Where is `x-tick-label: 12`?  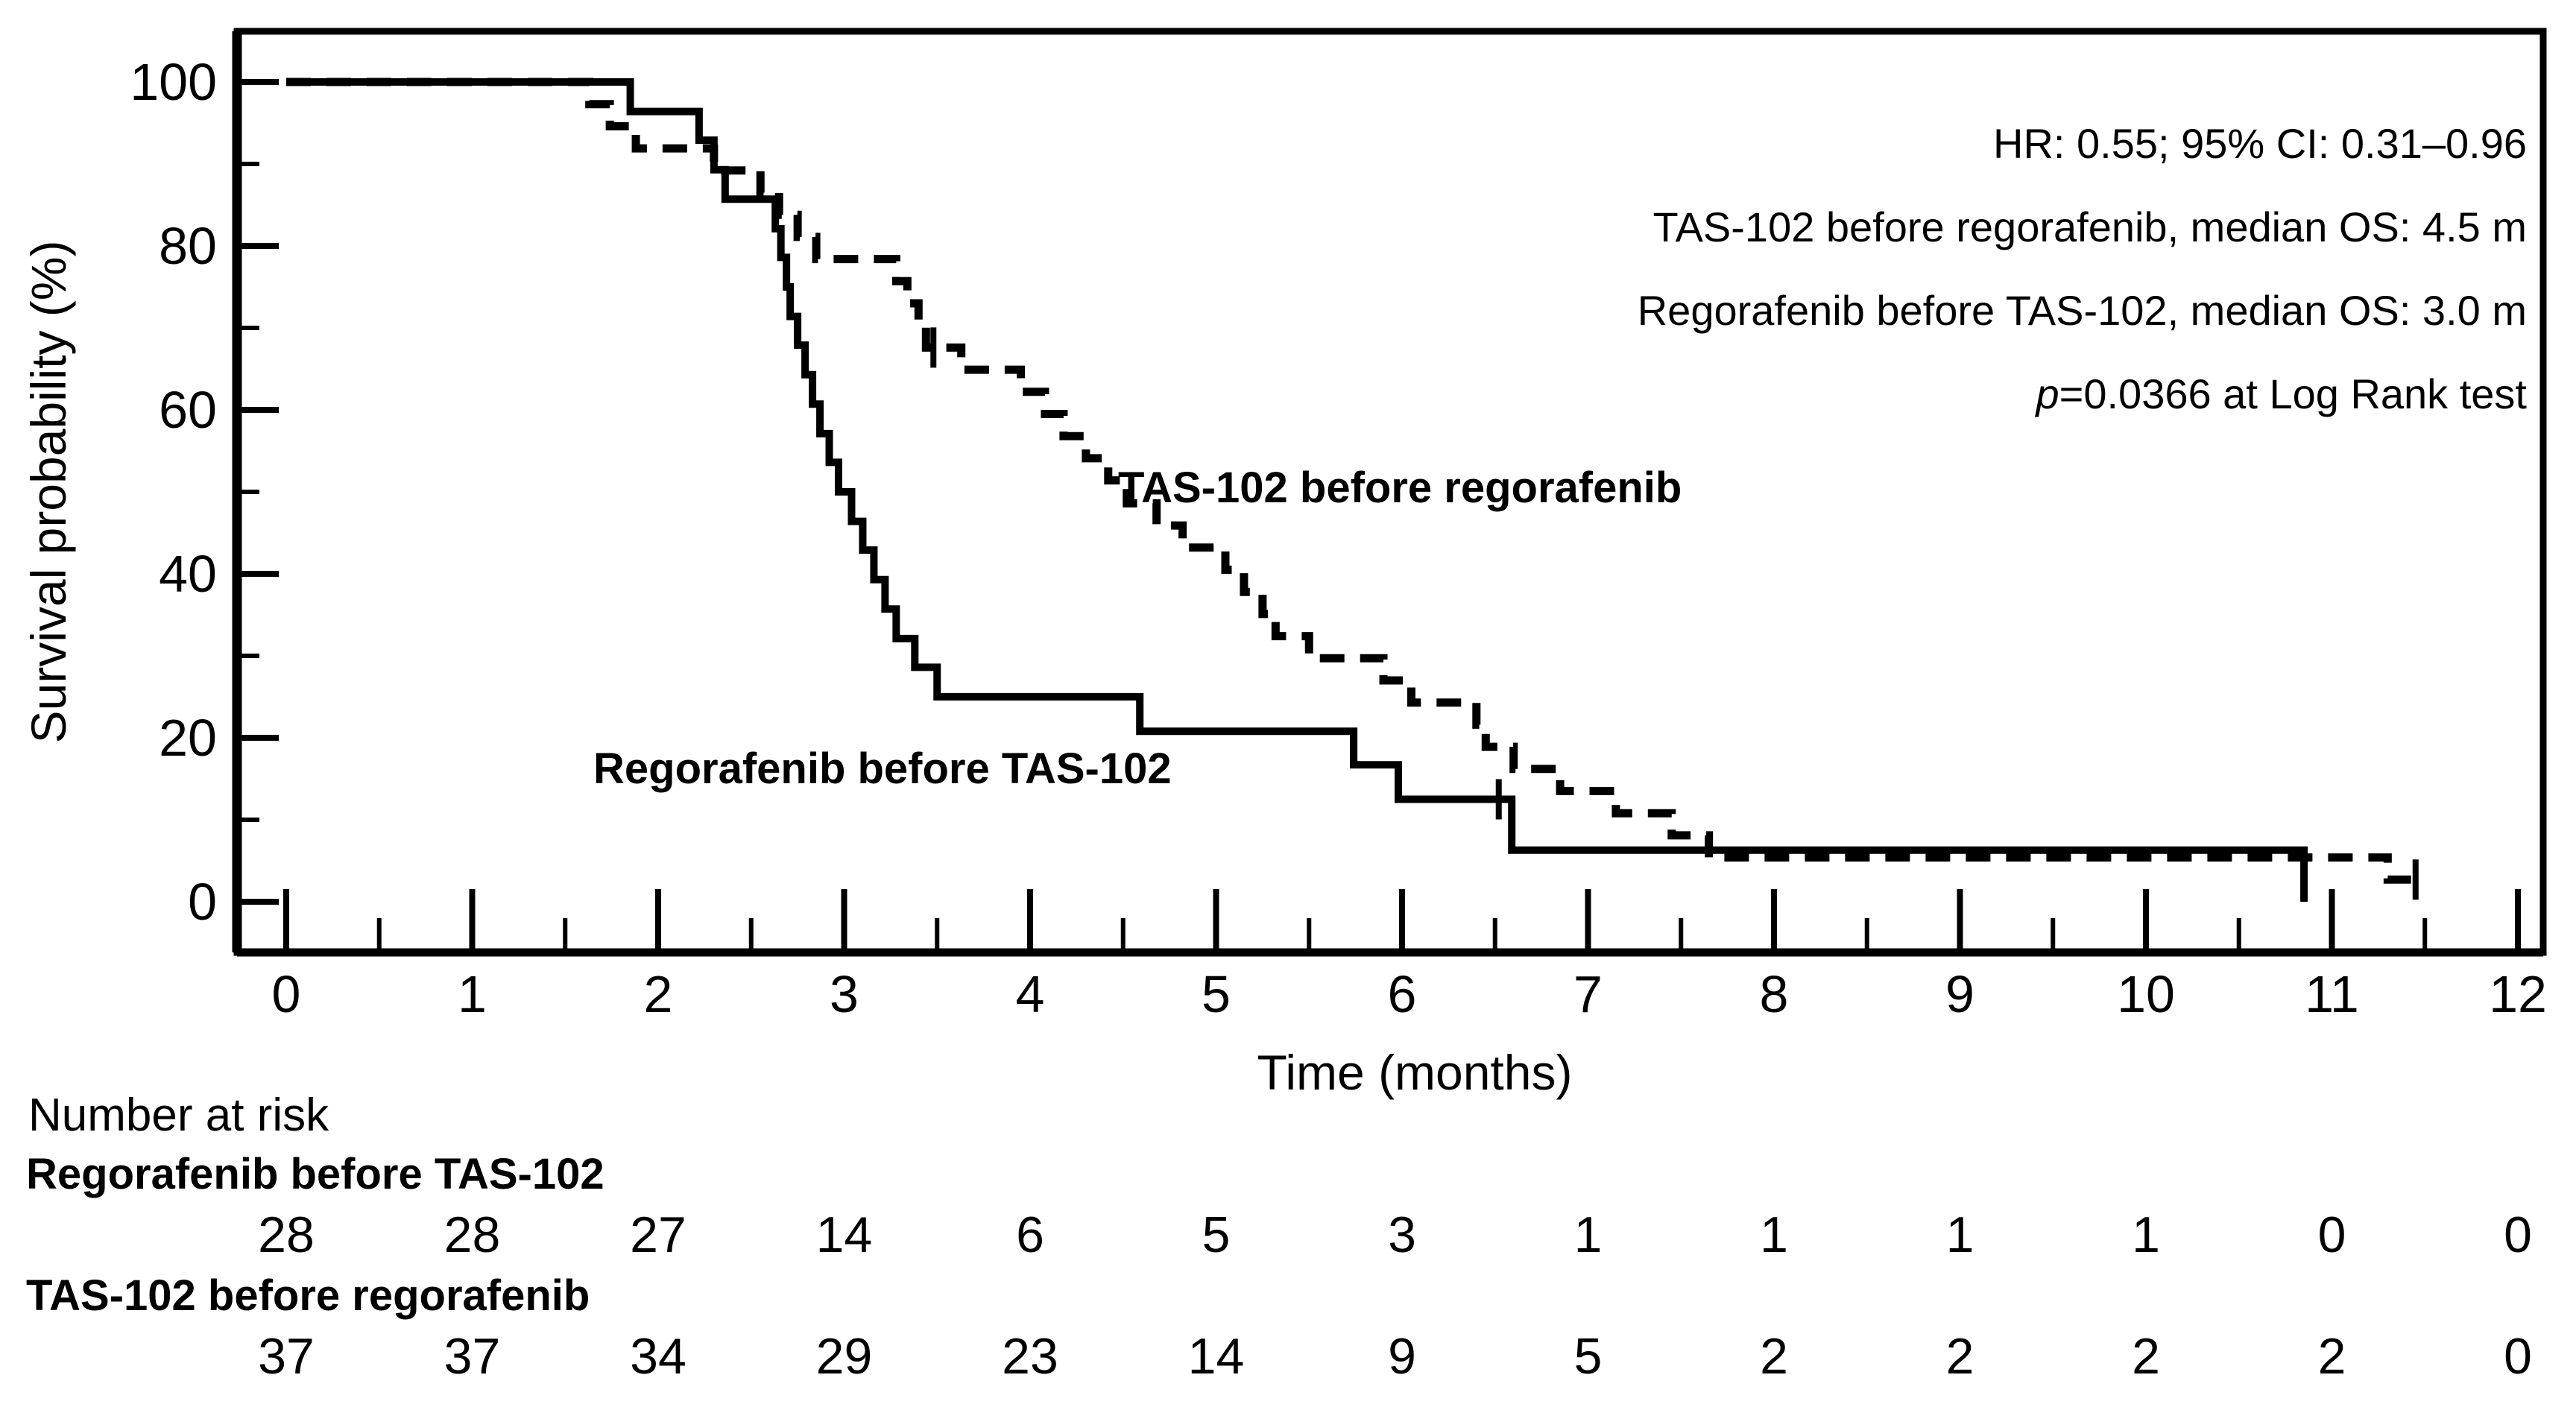 x-tick-label: 12 is located at coordinates (2518, 994).